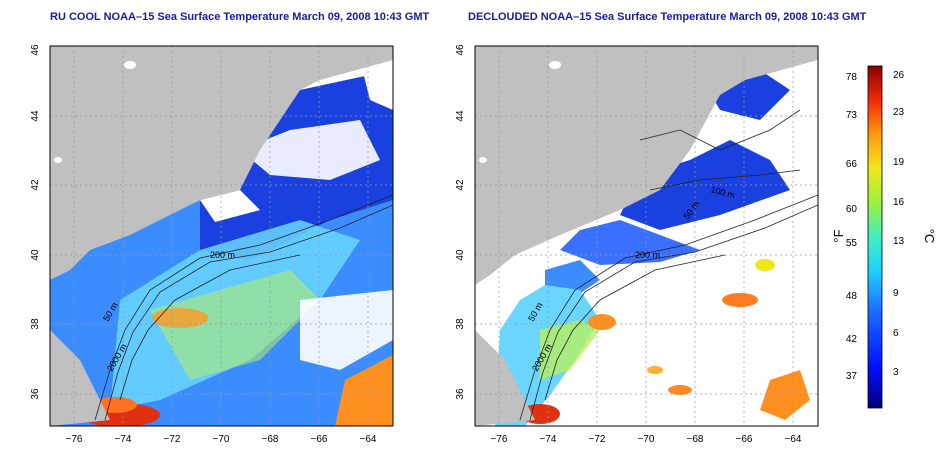 The image size is (950, 475). Describe the element at coordinates (896, 372) in the screenshot. I see `svg-text: 3` at that location.